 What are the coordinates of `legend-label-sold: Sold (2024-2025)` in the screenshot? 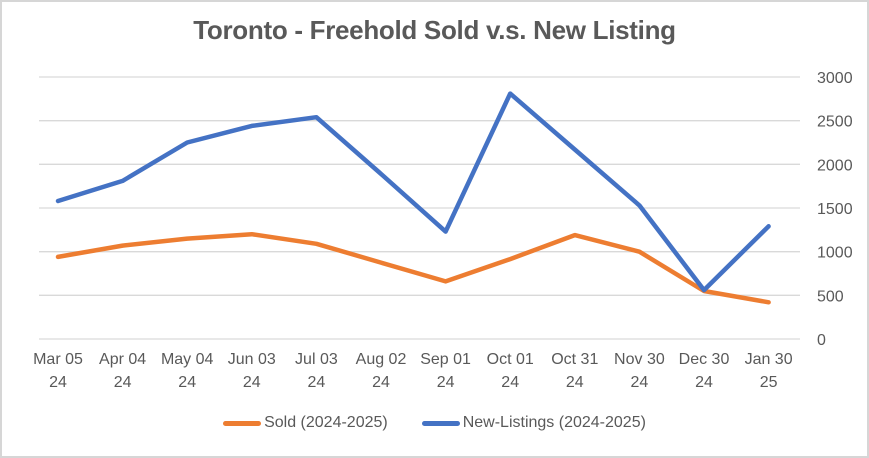 It's located at (326, 422).